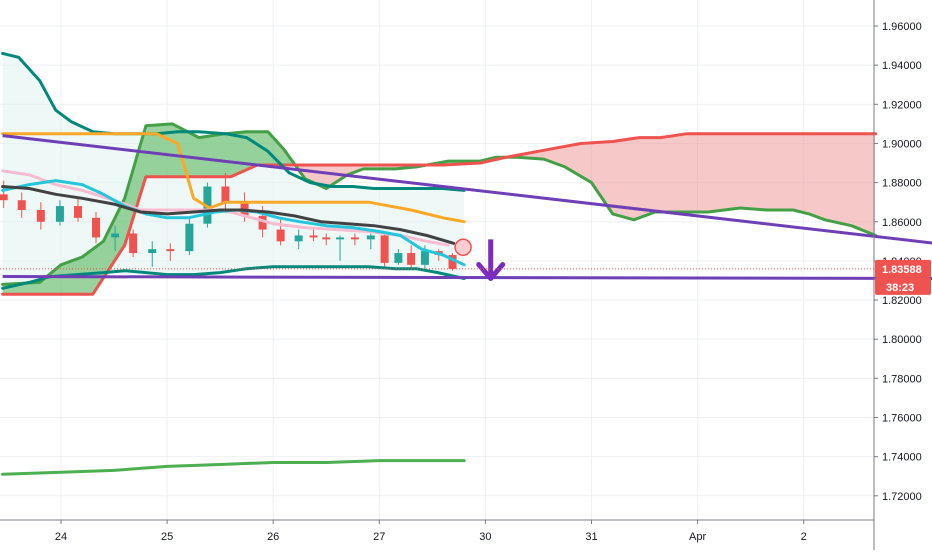 Image resolution: width=932 pixels, height=555 pixels. What do you see at coordinates (902, 105) in the screenshot?
I see `price-tick-label: 1.92000` at bounding box center [902, 105].